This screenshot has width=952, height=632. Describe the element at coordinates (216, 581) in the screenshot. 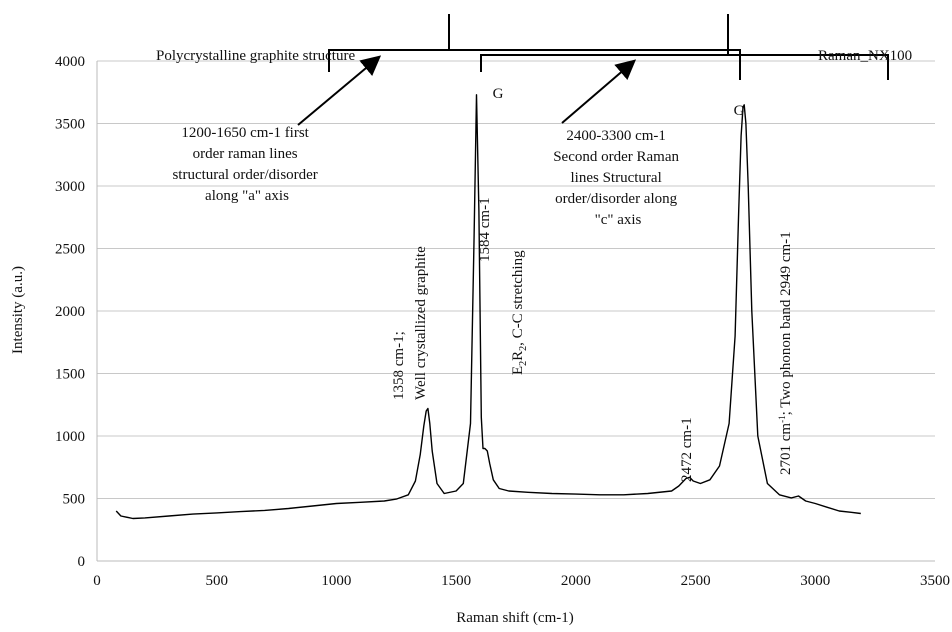

I see `x-tick-label: 500` at that location.